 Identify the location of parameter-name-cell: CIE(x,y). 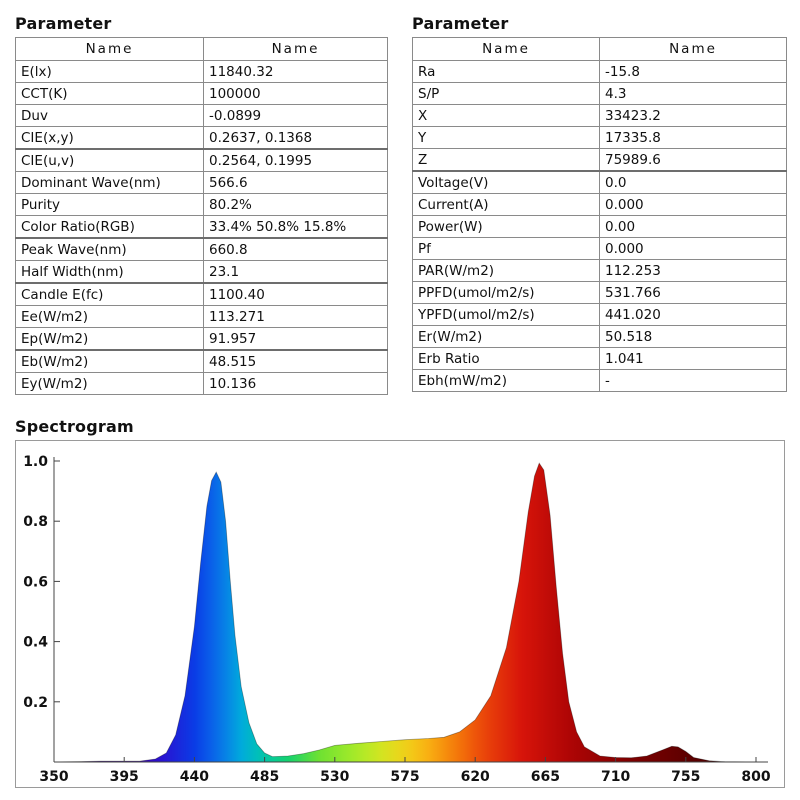
(109, 138).